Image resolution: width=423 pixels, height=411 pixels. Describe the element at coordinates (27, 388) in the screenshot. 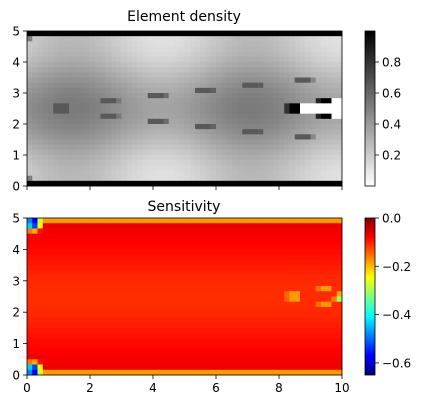

I see `x-tick-label: 0` at that location.